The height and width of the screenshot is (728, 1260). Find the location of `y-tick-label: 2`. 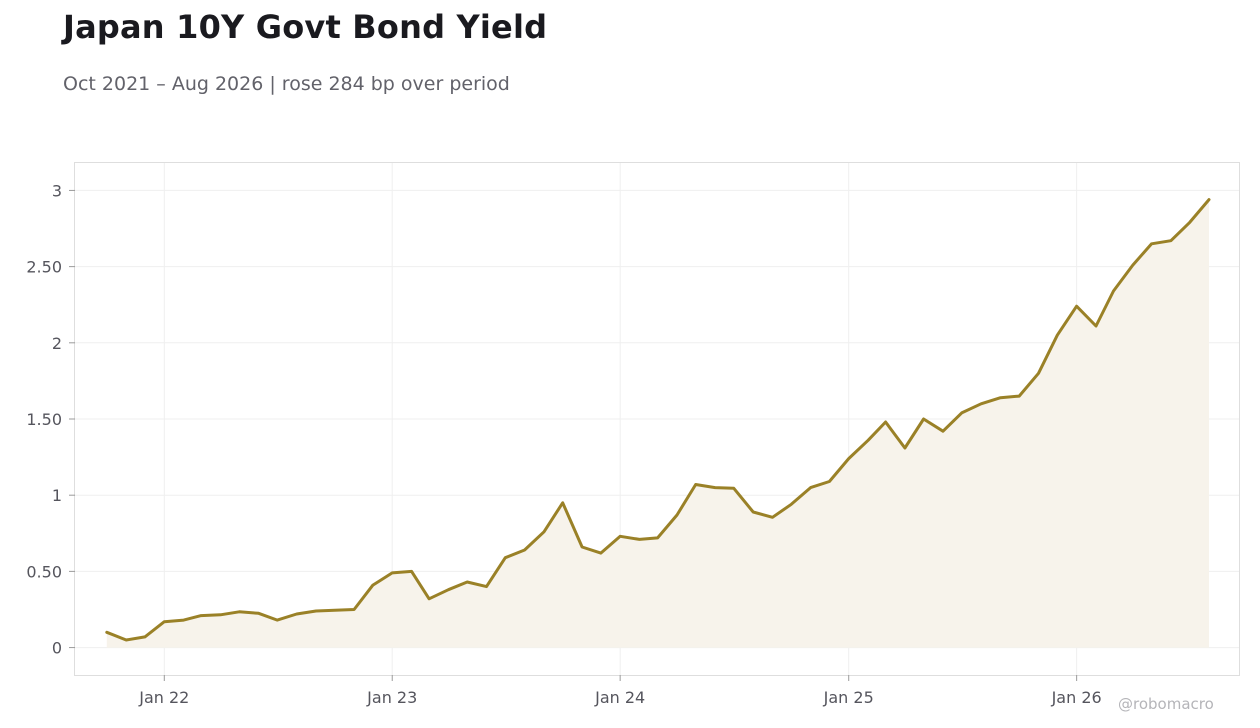

y-tick-label: 2 is located at coordinates (57, 343).